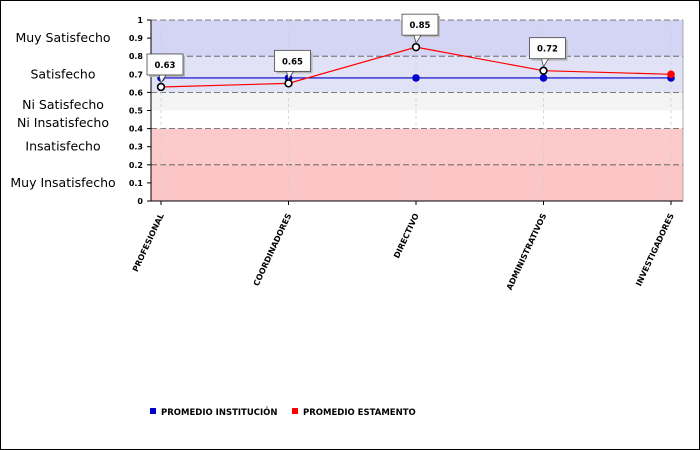 Image resolution: width=700 pixels, height=450 pixels. I want to click on band-label-ni-insatisfecho: Ni Insatisfecho, so click(63, 122).